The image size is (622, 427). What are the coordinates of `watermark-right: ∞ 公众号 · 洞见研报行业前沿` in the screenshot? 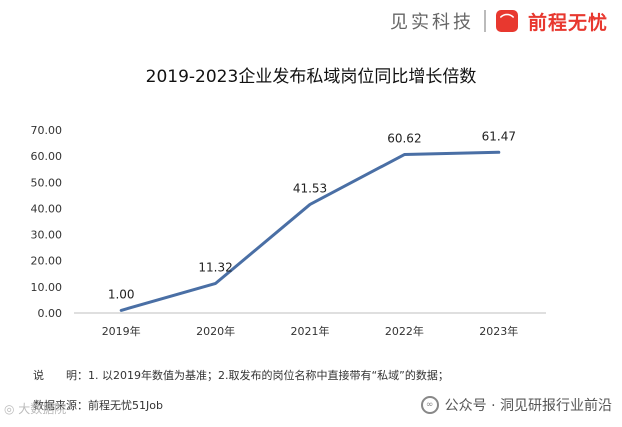 It's located at (516, 405).